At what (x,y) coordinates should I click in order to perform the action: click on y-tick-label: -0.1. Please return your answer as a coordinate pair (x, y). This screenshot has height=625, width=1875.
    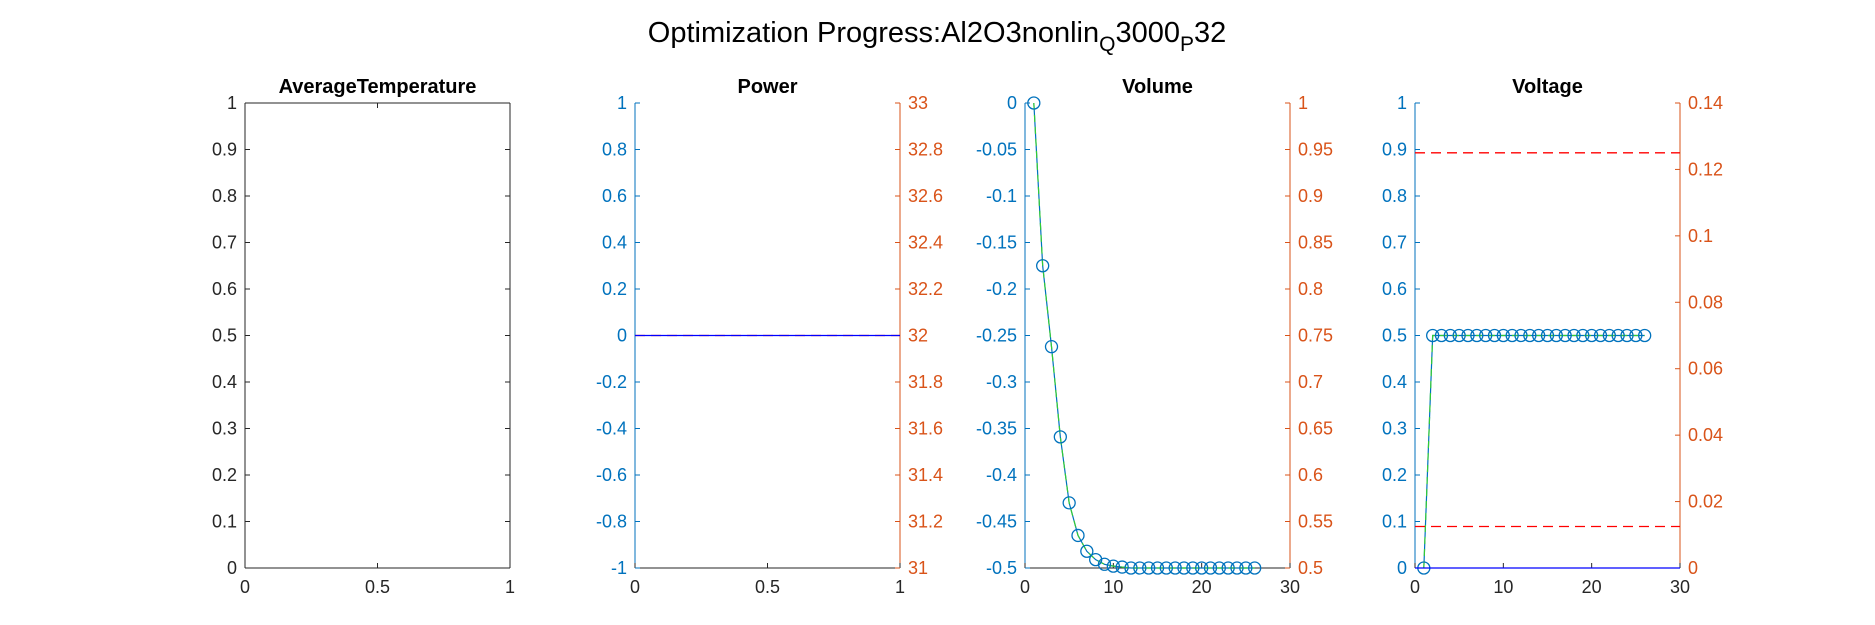
    Looking at the image, I should click on (1001, 196).